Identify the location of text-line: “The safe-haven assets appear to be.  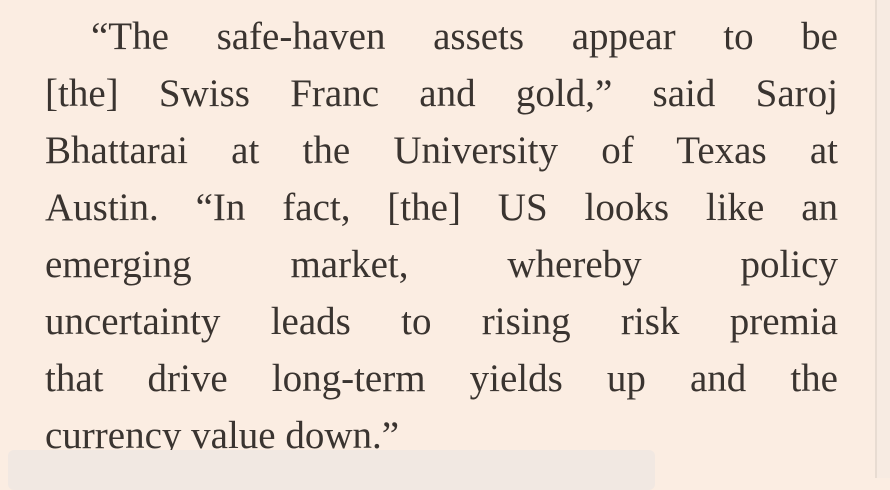
(464, 36).